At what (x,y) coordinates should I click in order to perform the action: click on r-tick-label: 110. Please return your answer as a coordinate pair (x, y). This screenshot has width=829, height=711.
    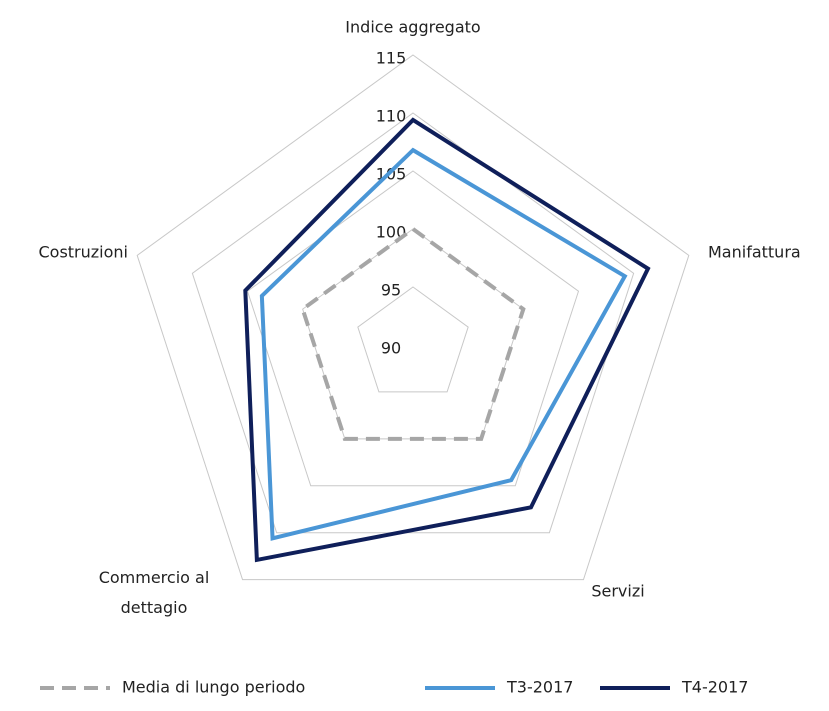
    Looking at the image, I should click on (391, 116).